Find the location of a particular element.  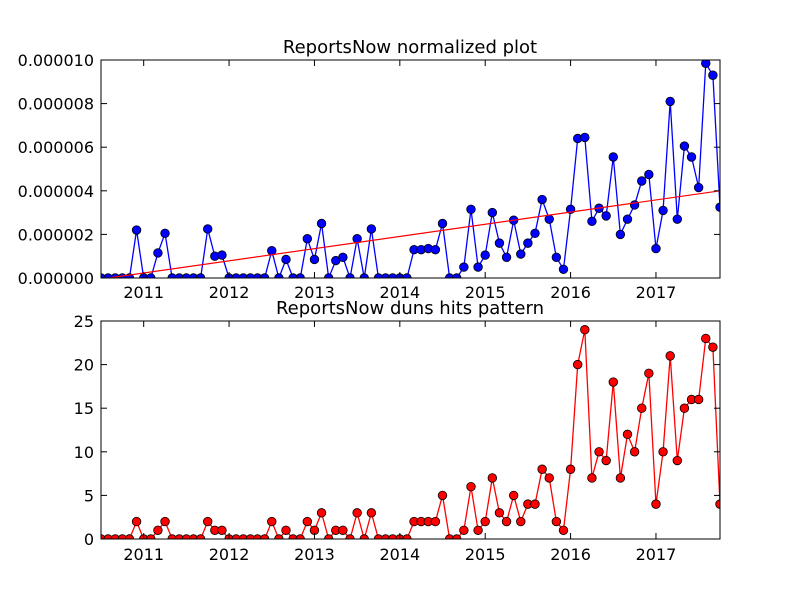

bottom-x-tick-label: 2017 is located at coordinates (656, 554).